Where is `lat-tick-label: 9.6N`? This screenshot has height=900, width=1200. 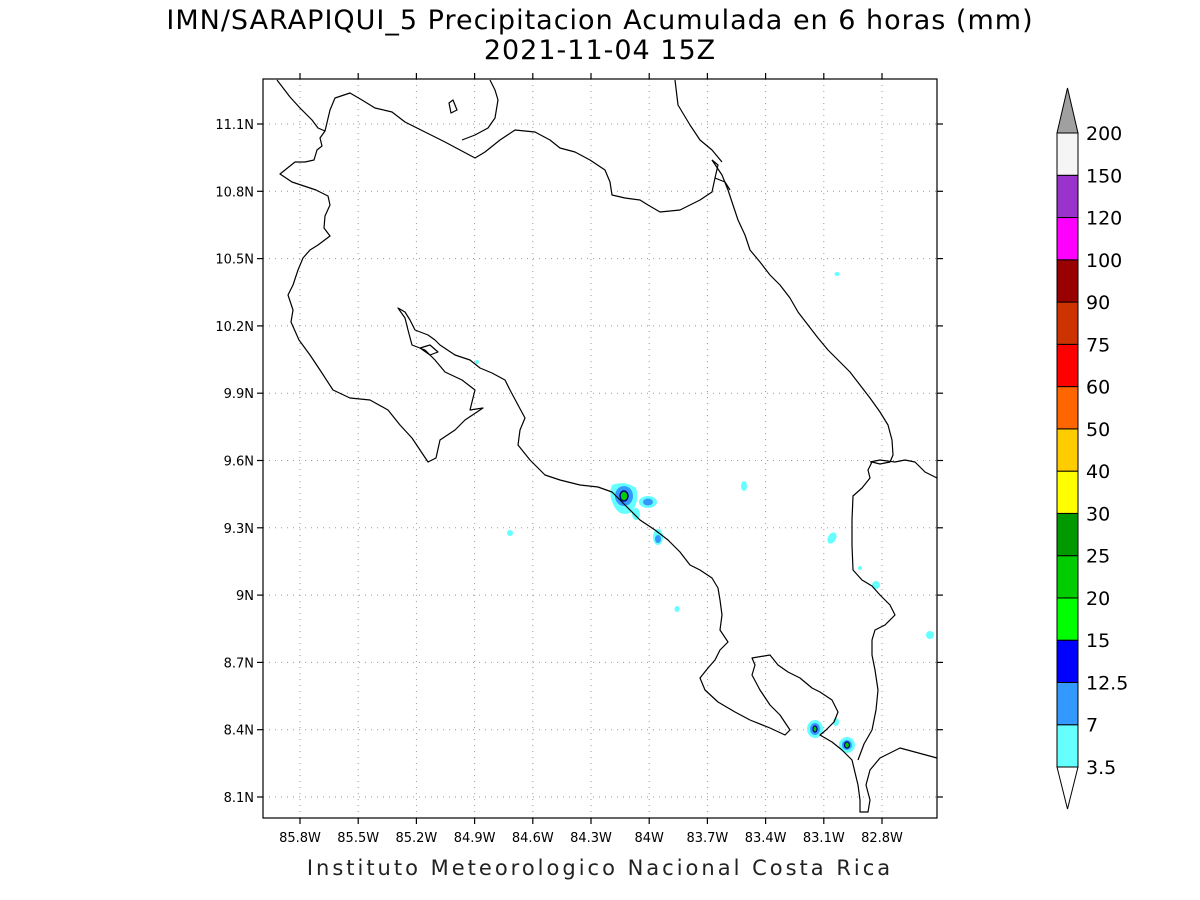
lat-tick-label: 9.6N is located at coordinates (239, 462).